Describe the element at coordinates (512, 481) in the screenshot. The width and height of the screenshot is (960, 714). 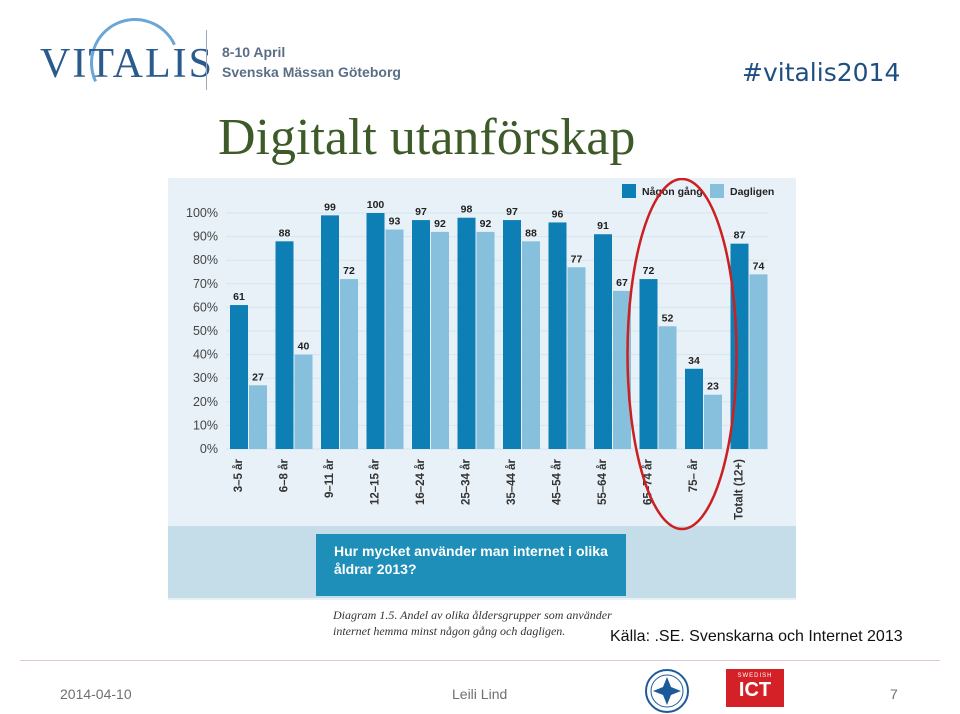
I see `x-tick-label: 35–44 år` at that location.